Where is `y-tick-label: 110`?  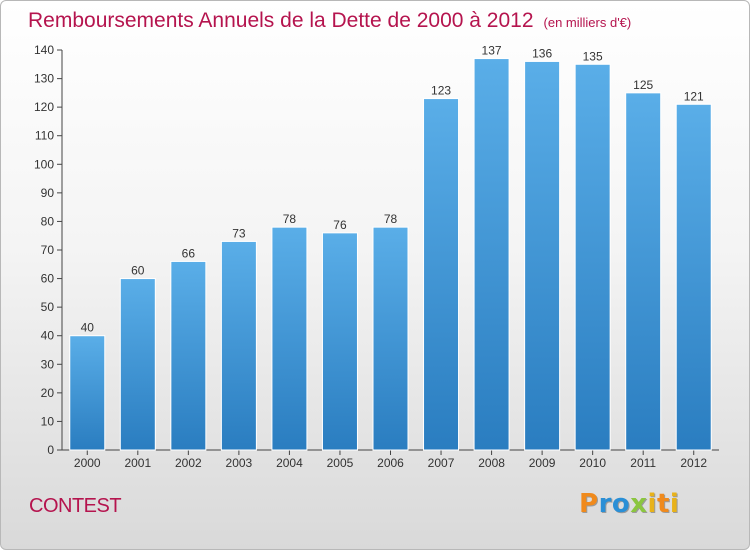
y-tick-label: 110 is located at coordinates (44, 136).